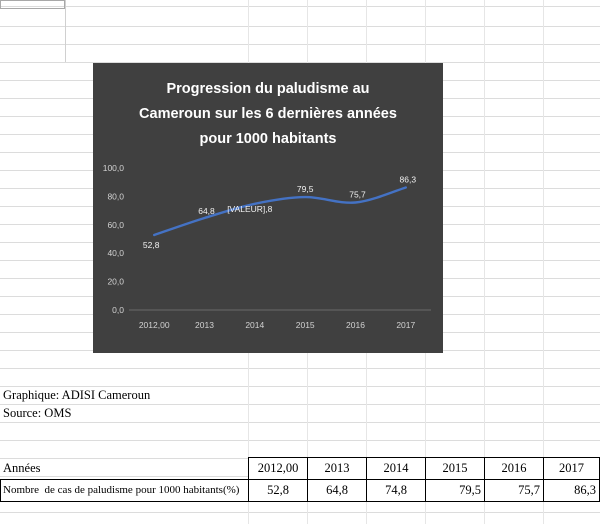 This screenshot has height=524, width=600. Describe the element at coordinates (305, 189) in the screenshot. I see `data-point-label: 79,5` at that location.